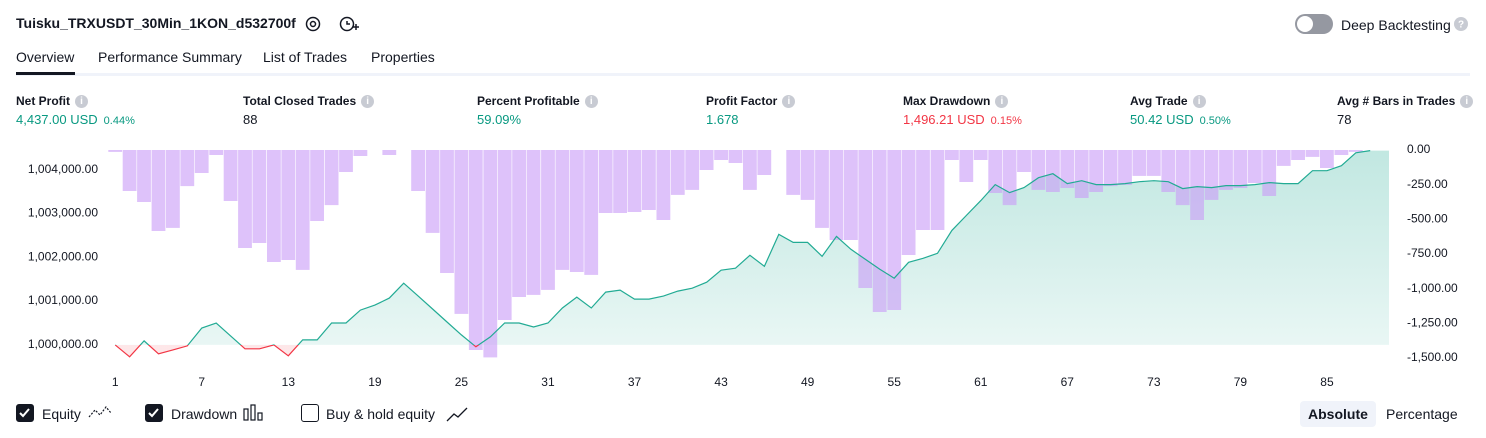 The image size is (1486, 438). What do you see at coordinates (722, 119) in the screenshot?
I see `metric-value: 1.678` at bounding box center [722, 119].